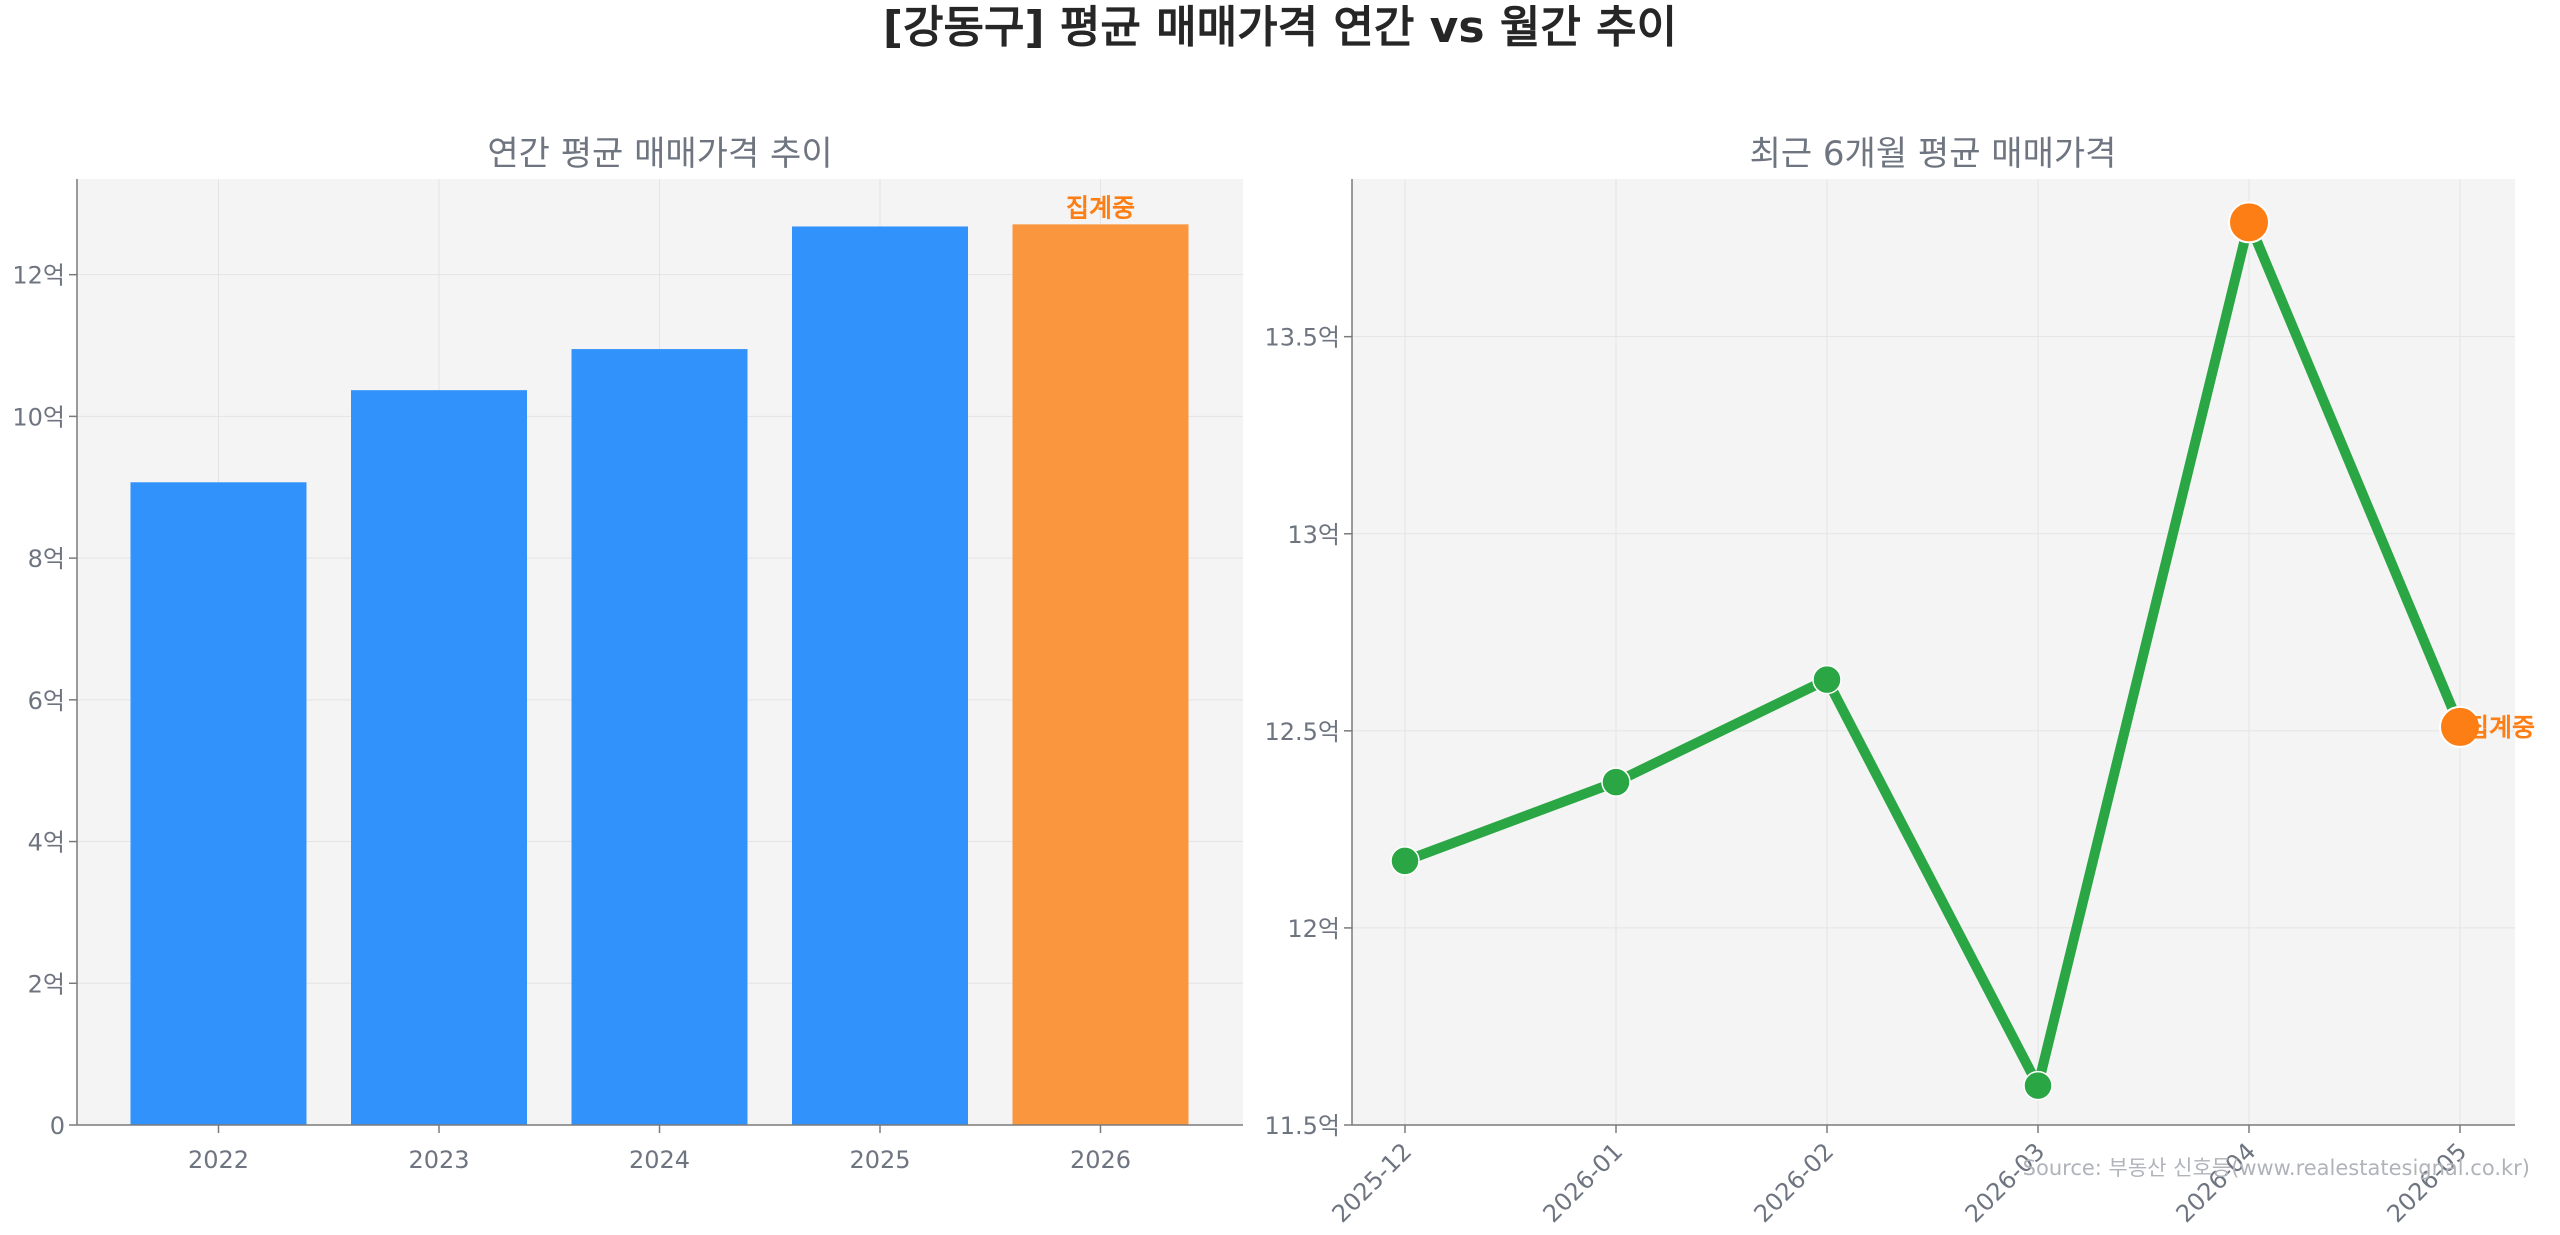 This screenshot has height=1235, width=2560. I want to click on bar-y-tick-label: 6억, so click(46, 701).